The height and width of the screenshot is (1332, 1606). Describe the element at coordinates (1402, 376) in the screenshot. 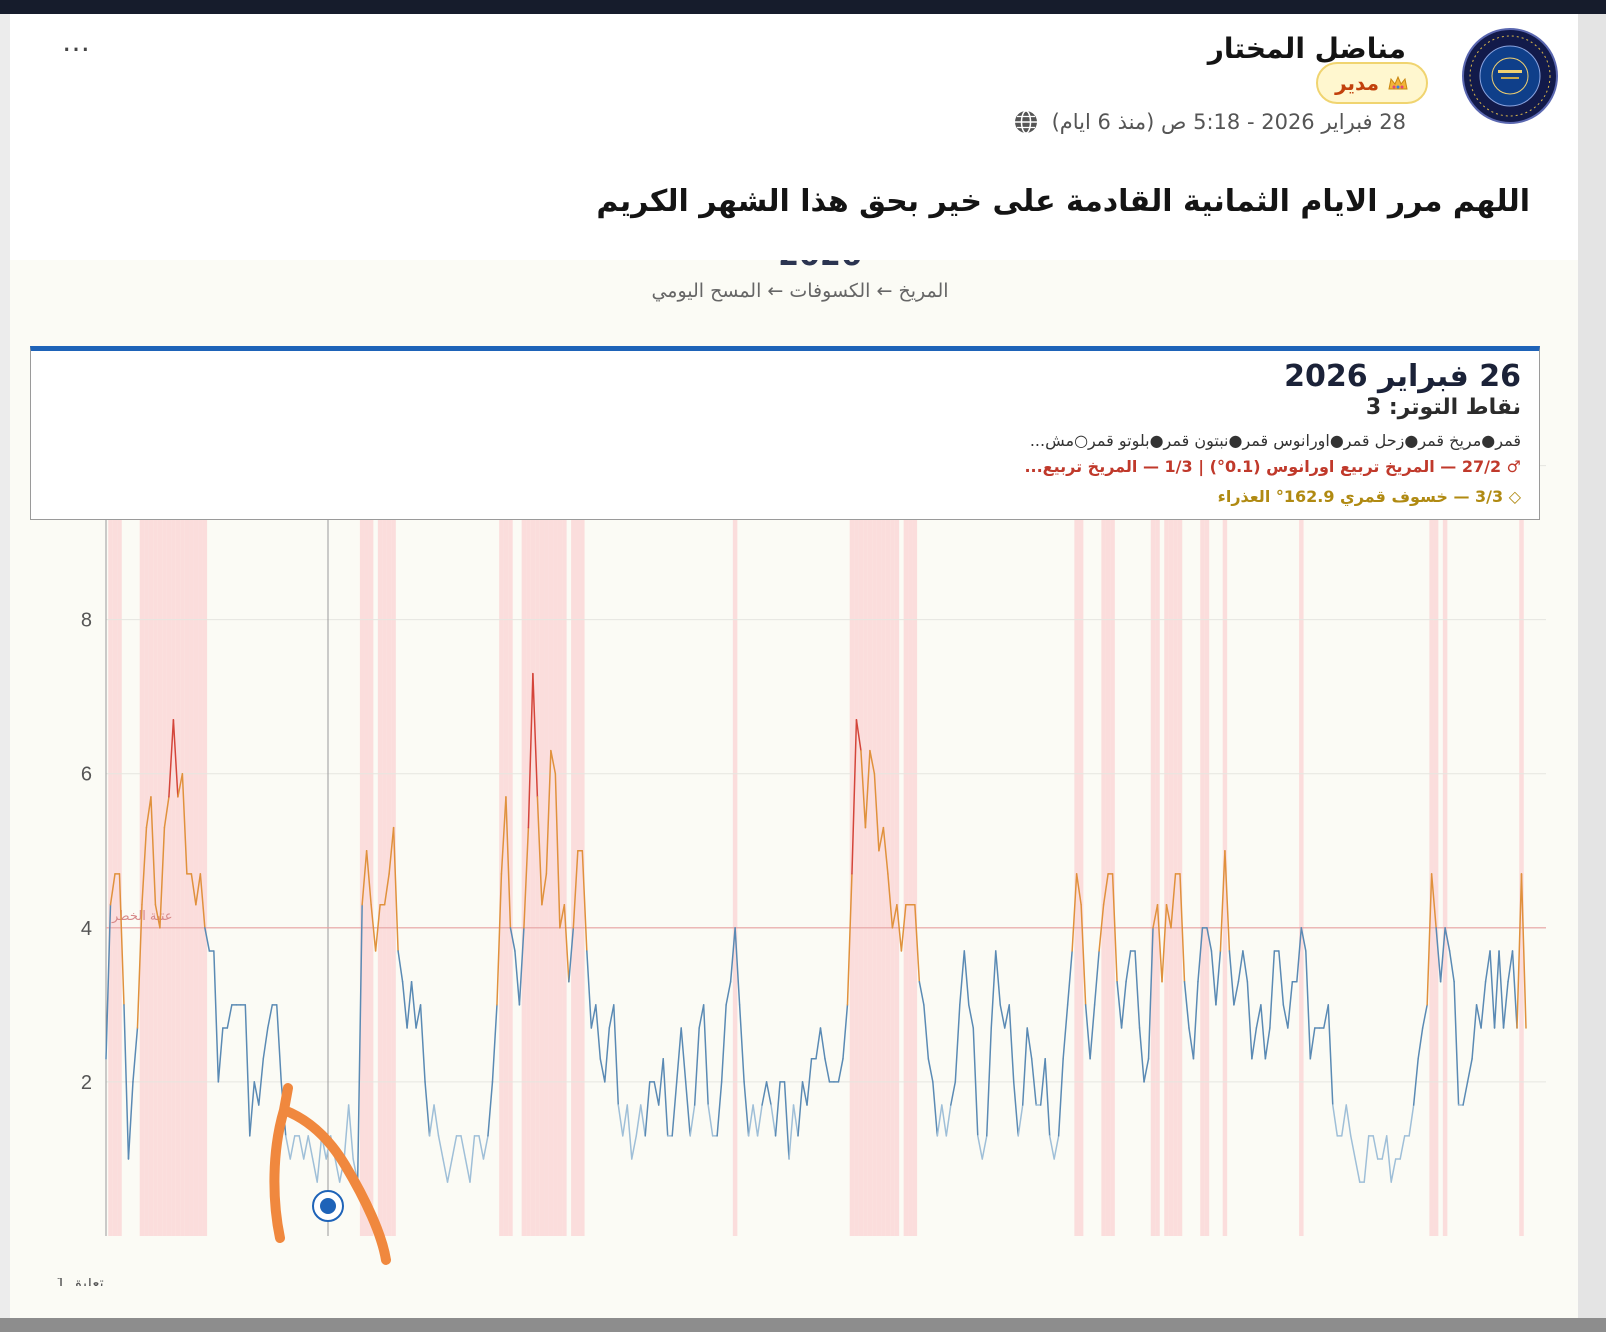

I see `tooltip-date: 26 فبراير 2026` at that location.